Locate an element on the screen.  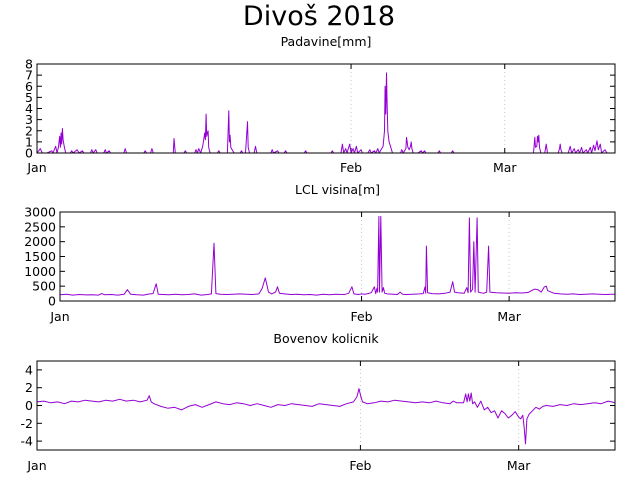
y-tick-label: 3 is located at coordinates (29, 119).